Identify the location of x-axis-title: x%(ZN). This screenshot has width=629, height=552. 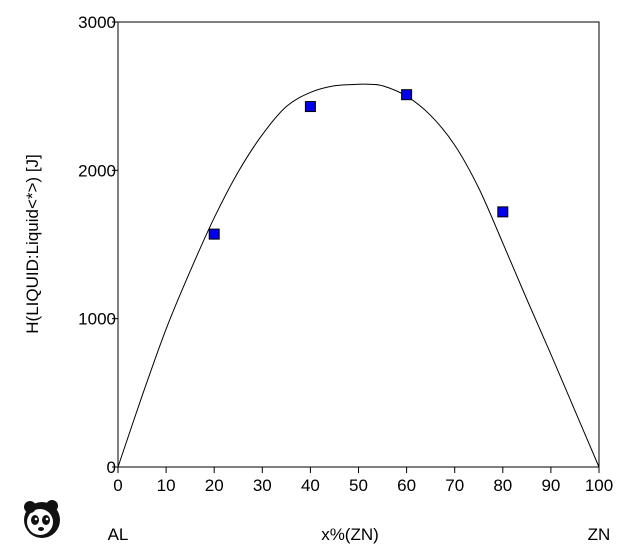
(350, 534).